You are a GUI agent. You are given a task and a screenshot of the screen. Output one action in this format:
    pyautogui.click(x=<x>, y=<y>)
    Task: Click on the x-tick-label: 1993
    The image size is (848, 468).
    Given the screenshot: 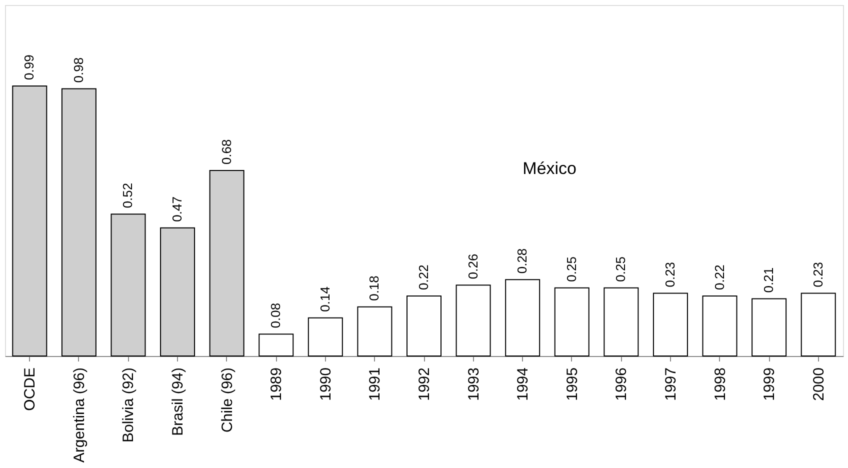 What is the action you would take?
    pyautogui.click(x=473, y=384)
    